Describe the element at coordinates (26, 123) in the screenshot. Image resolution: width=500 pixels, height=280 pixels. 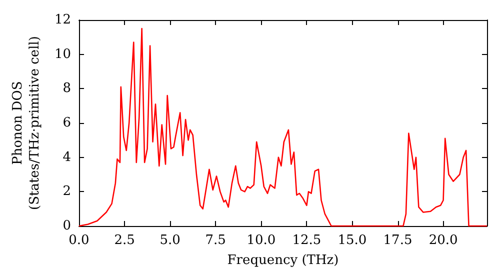
I see `y-axis-title: Phonon DOS (States/THz·primitive cell)` at that location.